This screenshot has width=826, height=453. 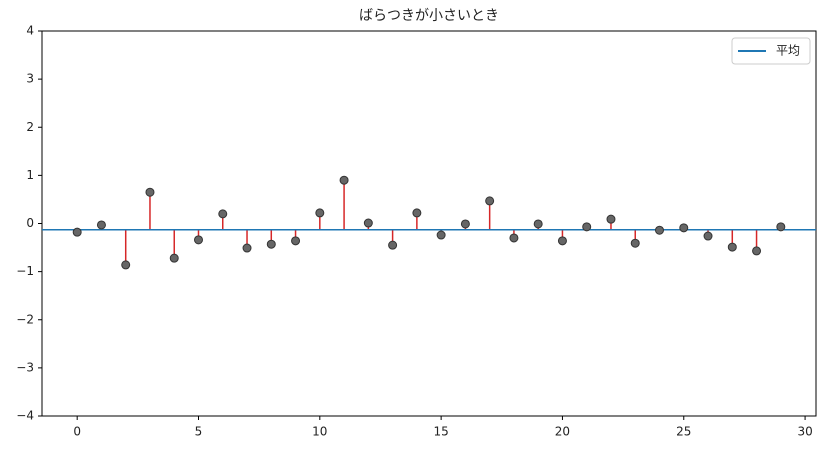 What do you see at coordinates (30, 127) in the screenshot?
I see `y-tick-label: 2` at bounding box center [30, 127].